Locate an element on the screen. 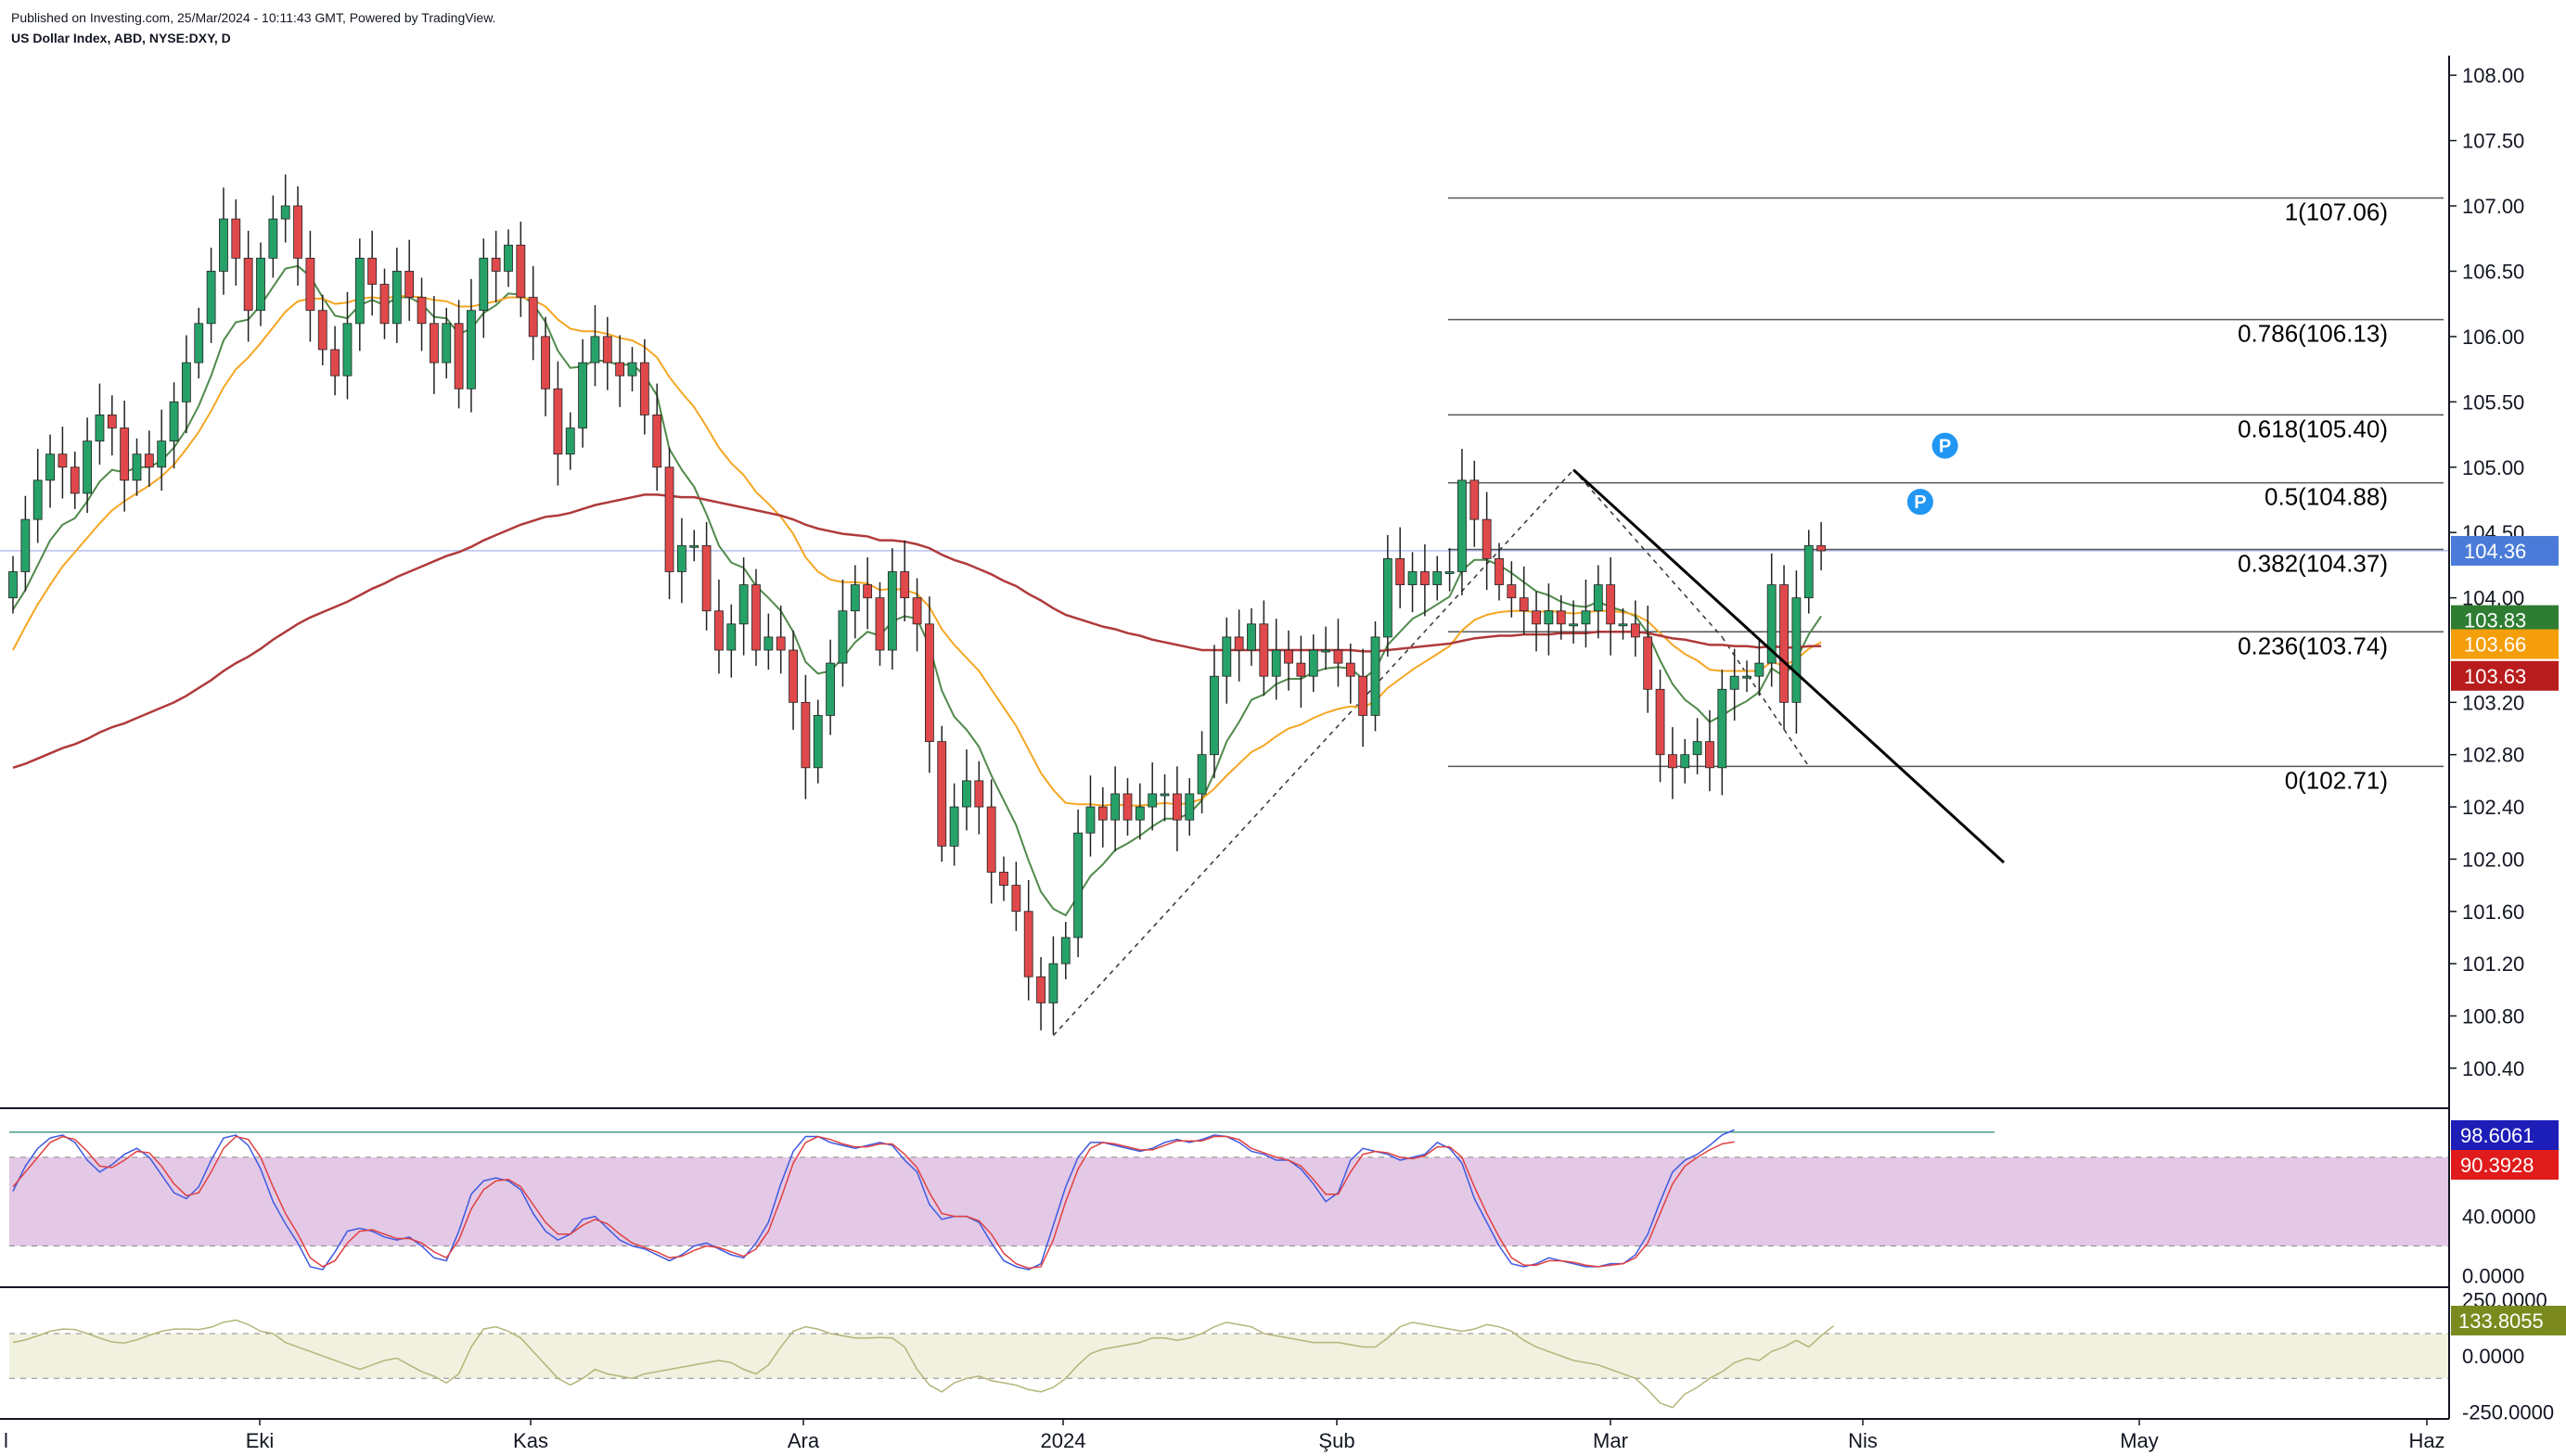  pivot-marker-label: P is located at coordinates (1920, 502).